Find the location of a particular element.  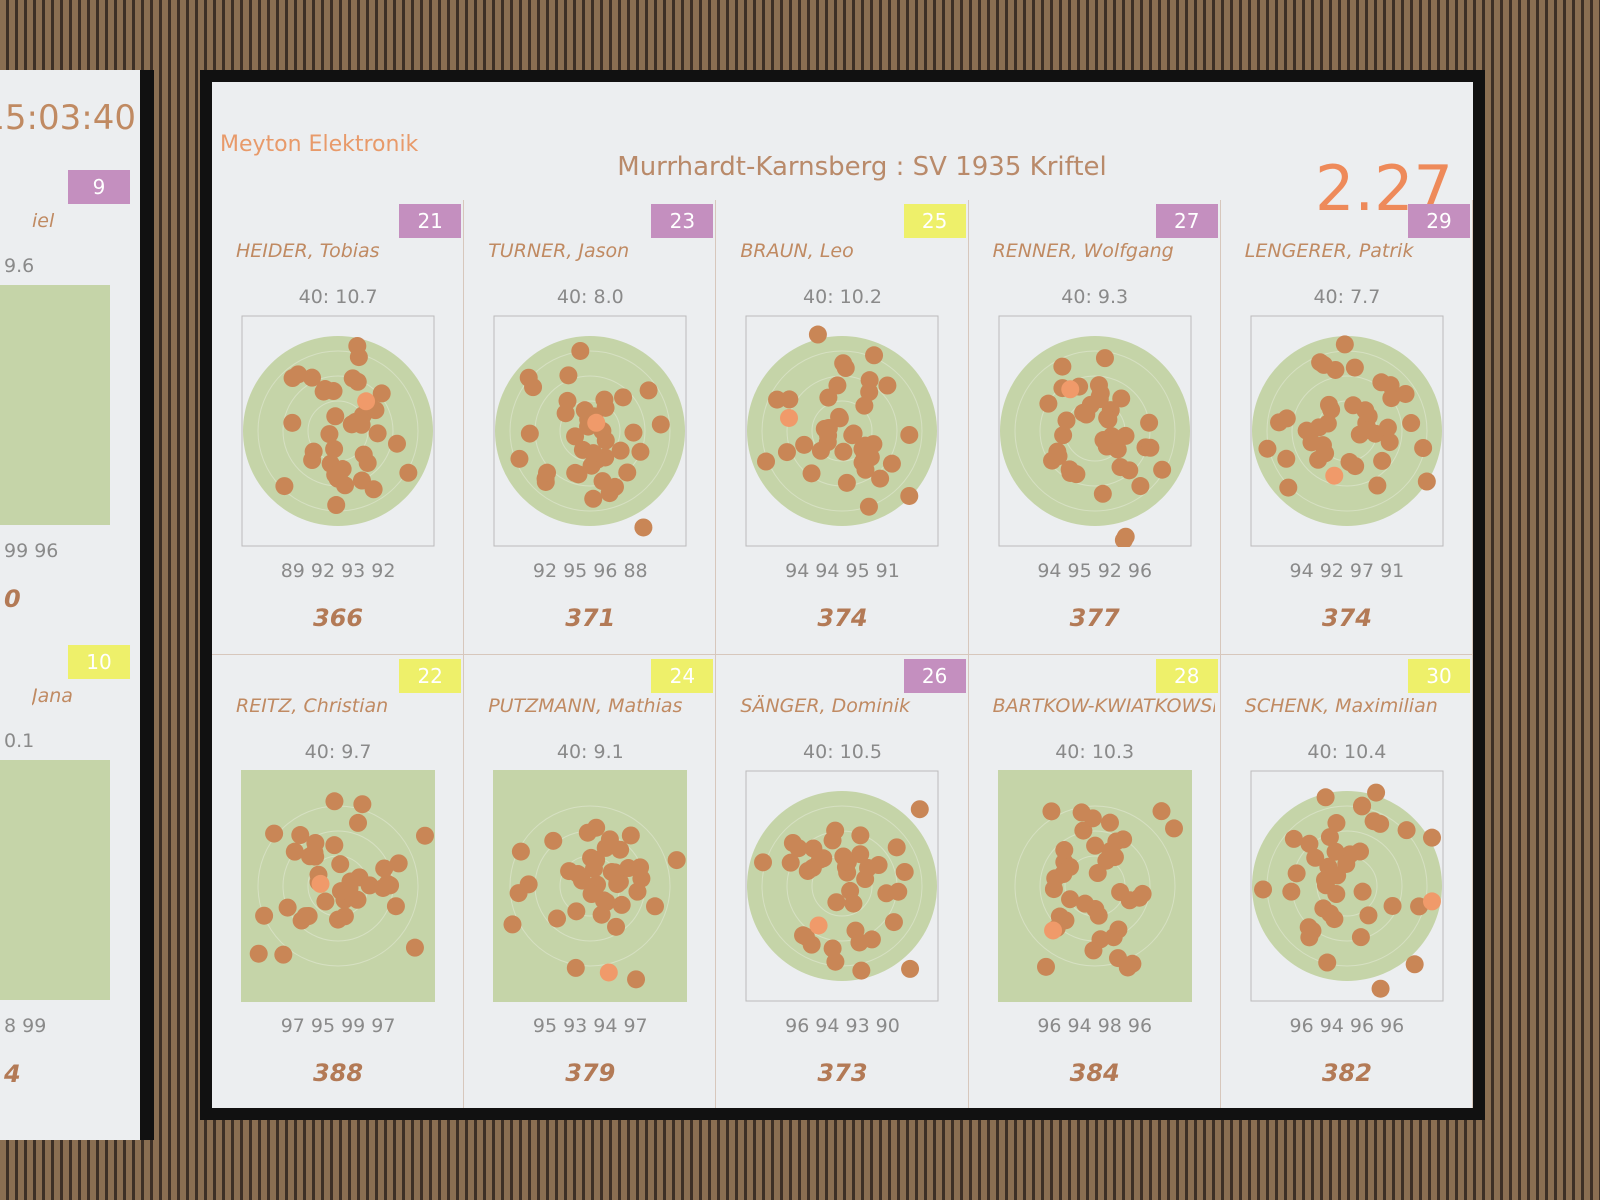

badge: 24 is located at coordinates (682, 676).